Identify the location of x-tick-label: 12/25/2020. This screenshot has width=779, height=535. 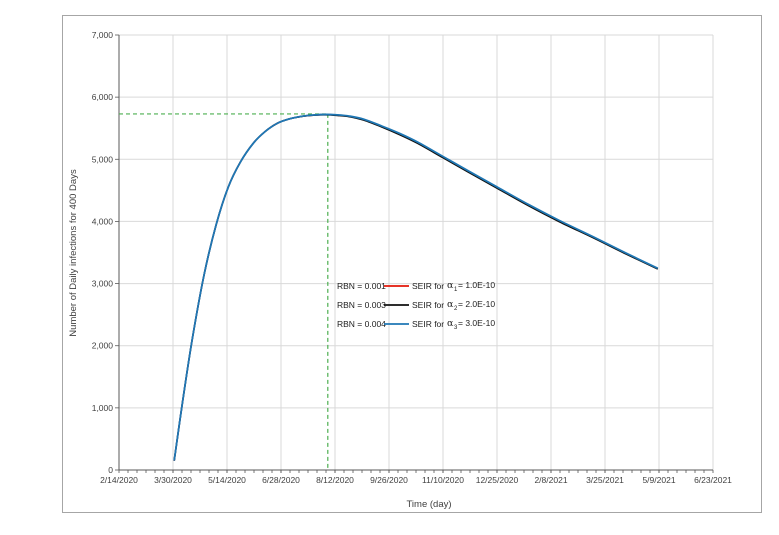
(497, 480).